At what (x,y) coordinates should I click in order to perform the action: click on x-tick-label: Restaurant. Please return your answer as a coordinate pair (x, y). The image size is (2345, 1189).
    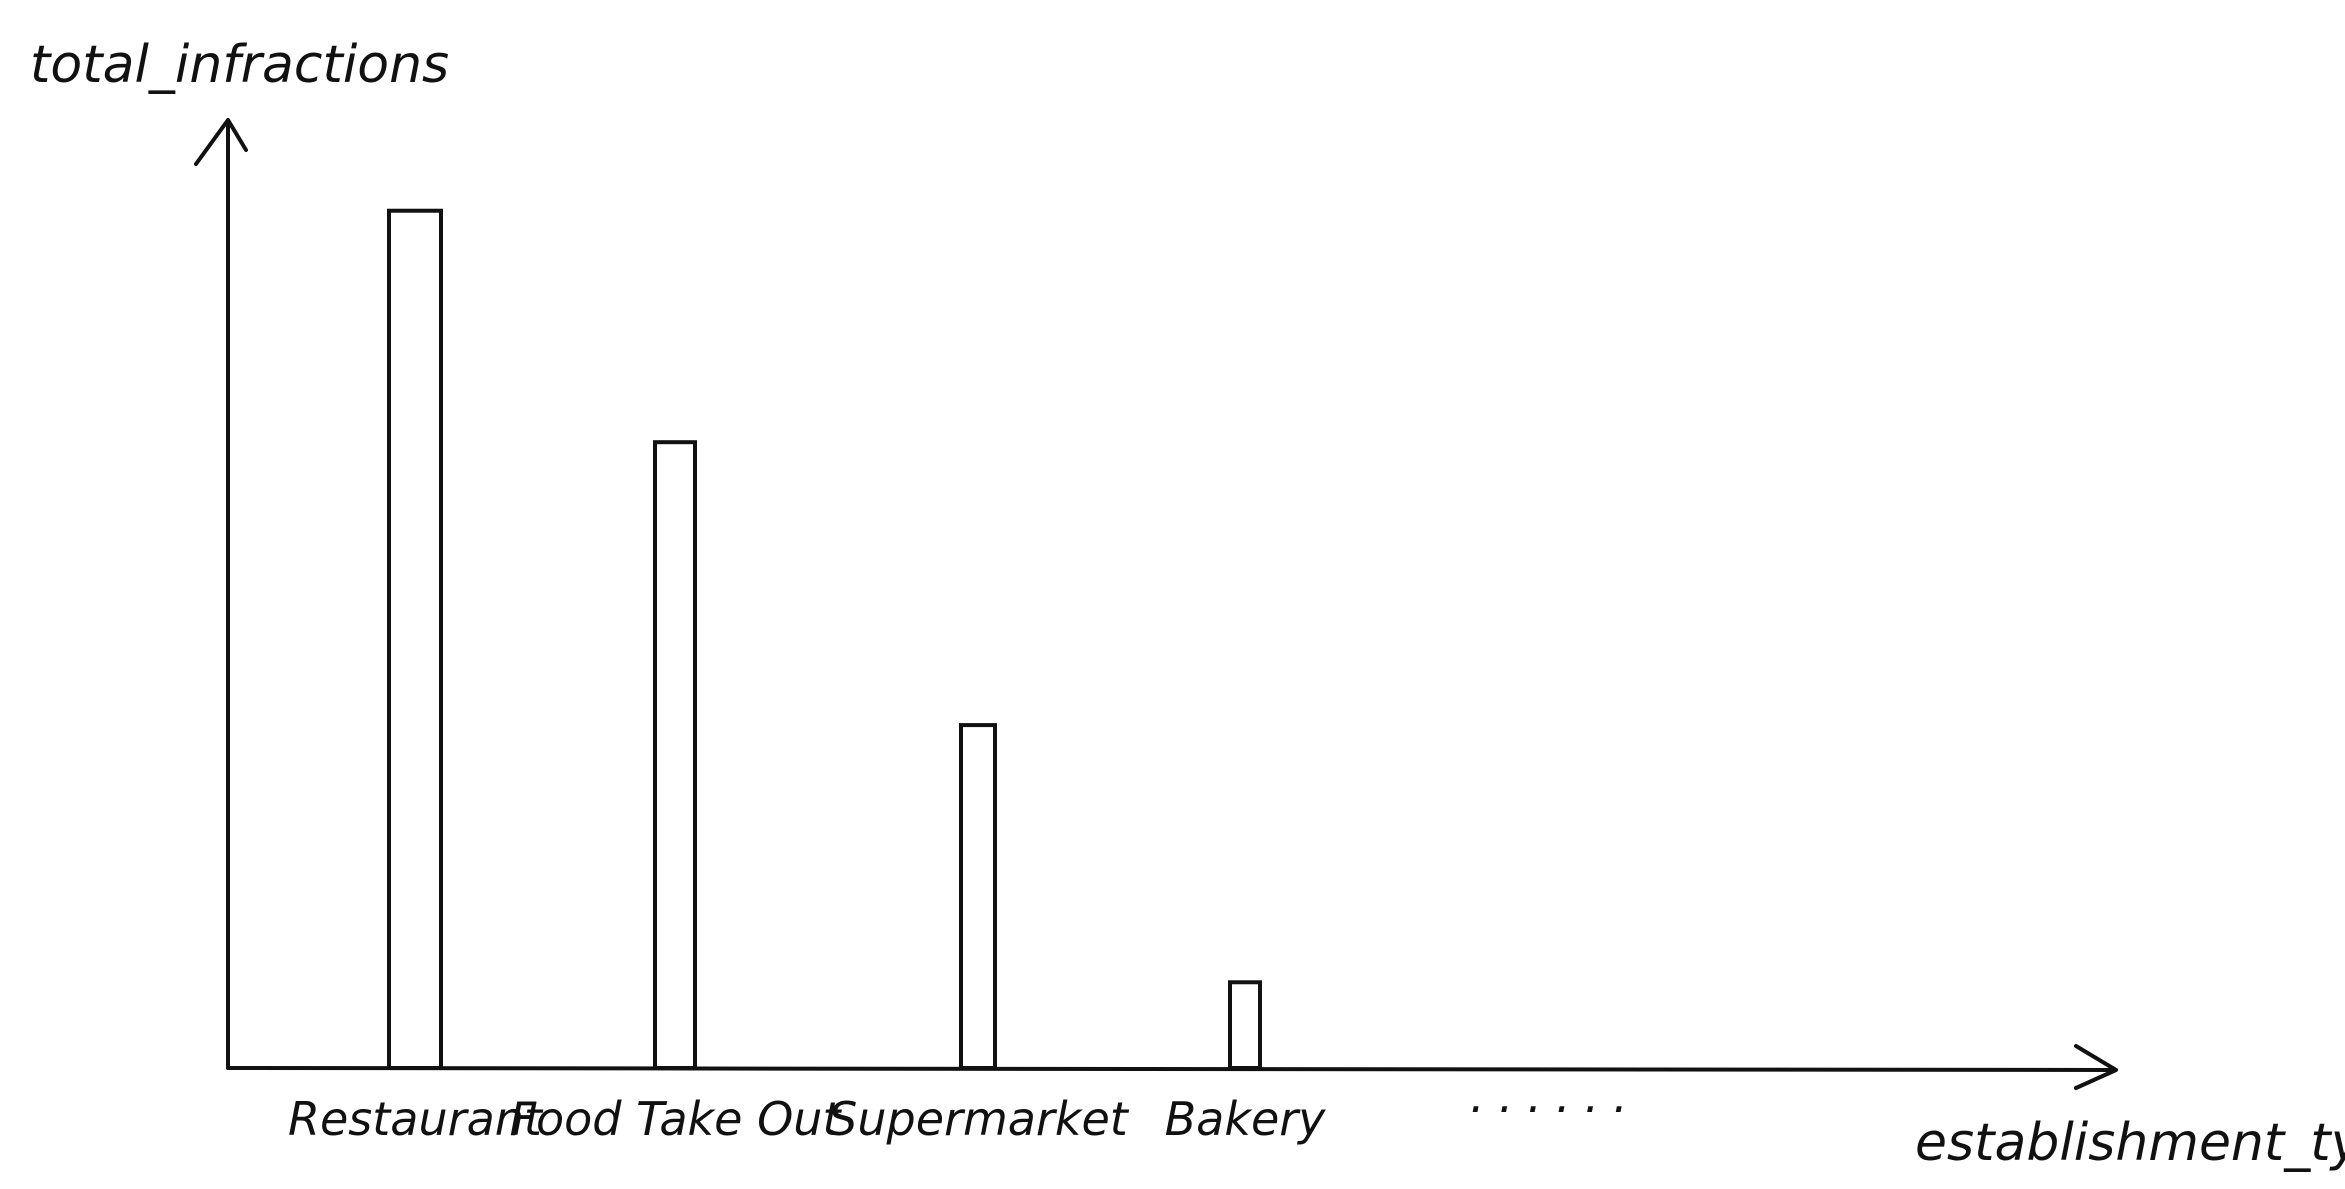
    Looking at the image, I should click on (416, 1119).